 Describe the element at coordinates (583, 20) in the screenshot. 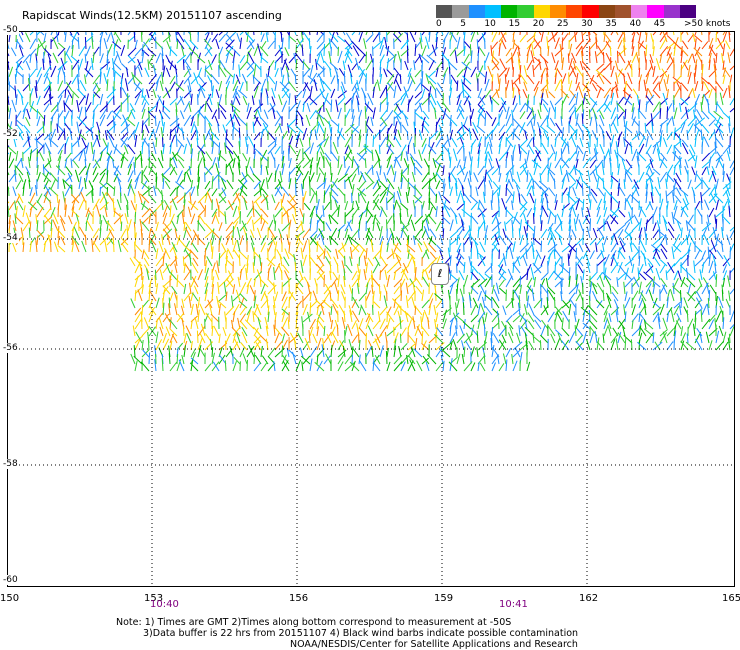

I see `wind-speed-legend: 0 5 10 15 20 25 30 35 40 45 >50 knots` at that location.